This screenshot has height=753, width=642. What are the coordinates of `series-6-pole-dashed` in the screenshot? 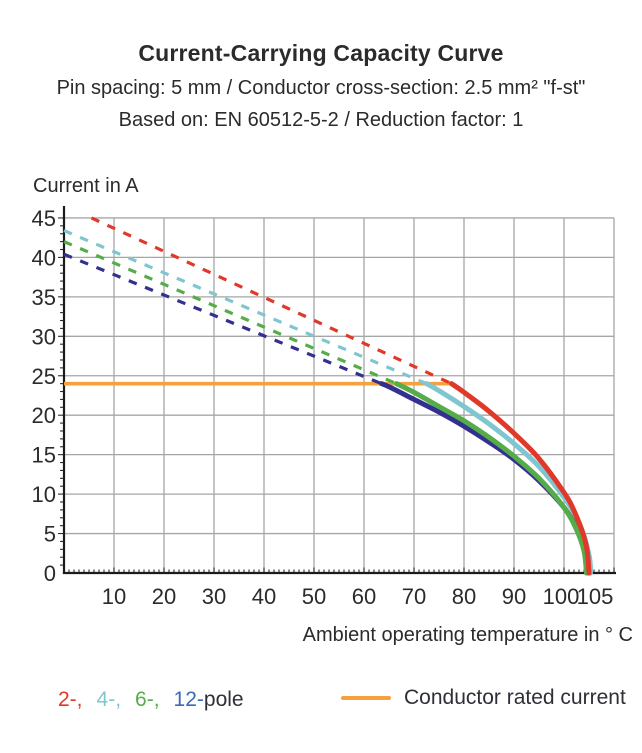 It's located at (230, 313).